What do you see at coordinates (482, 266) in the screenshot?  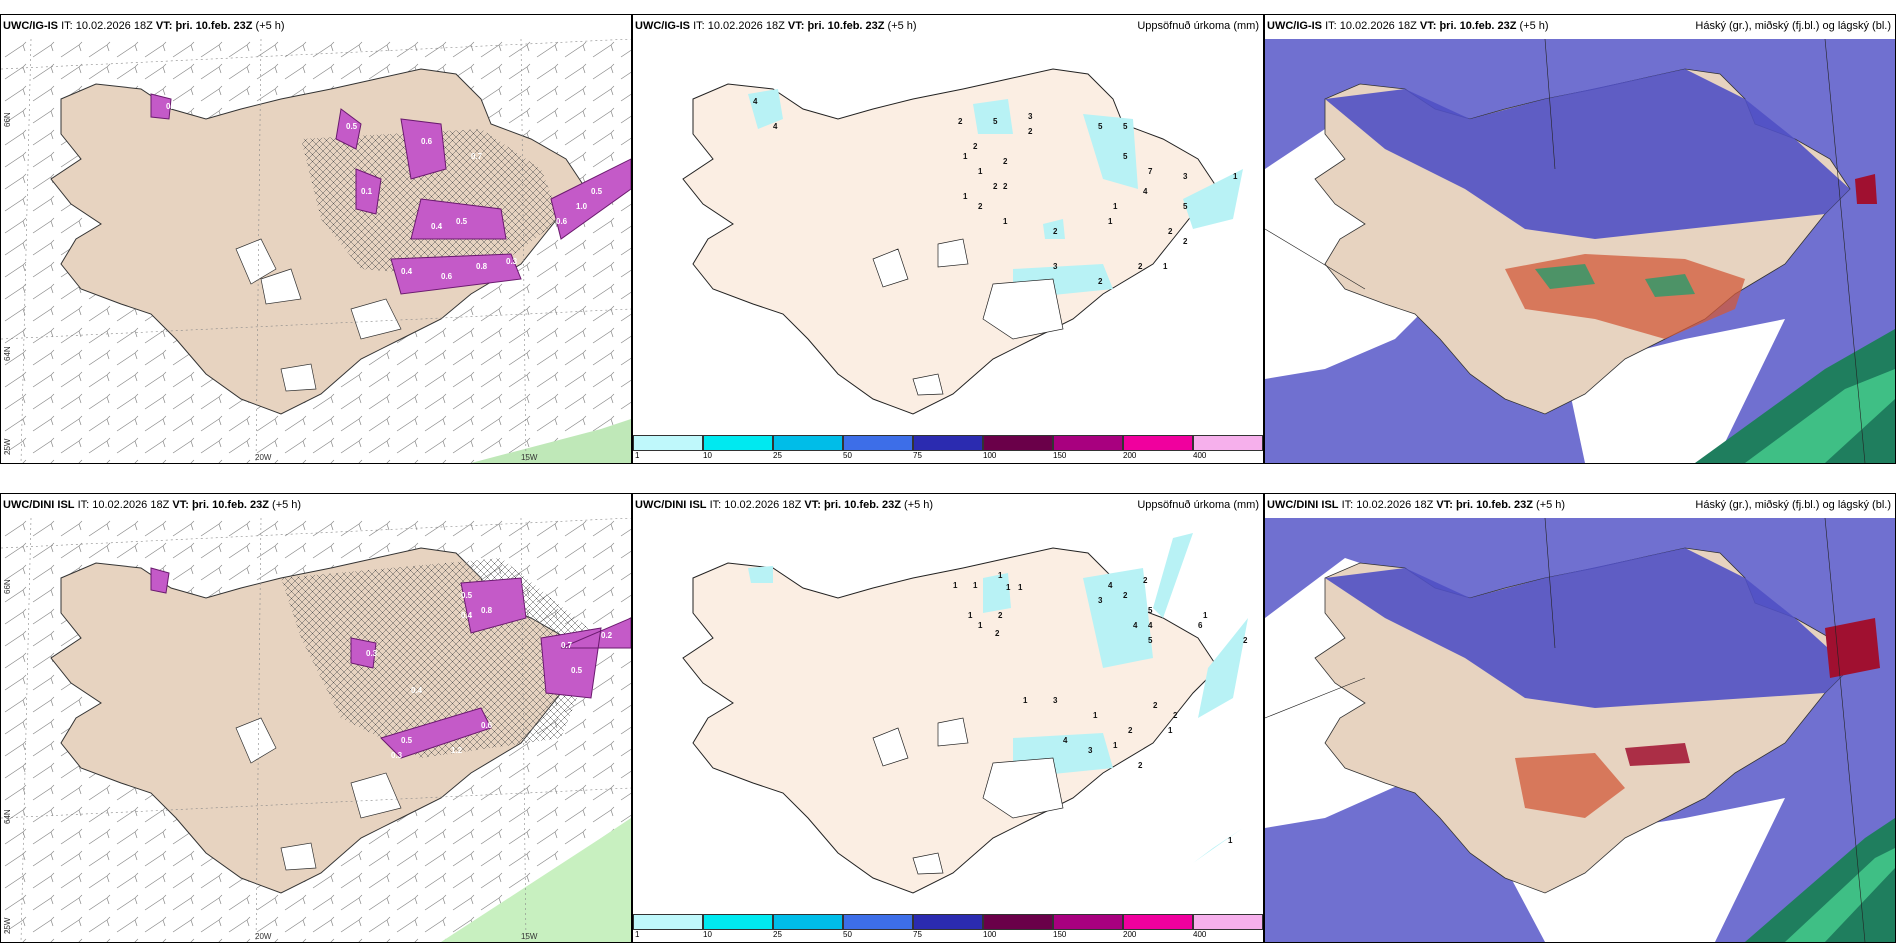 I see `wind-label: 0.8` at bounding box center [482, 266].